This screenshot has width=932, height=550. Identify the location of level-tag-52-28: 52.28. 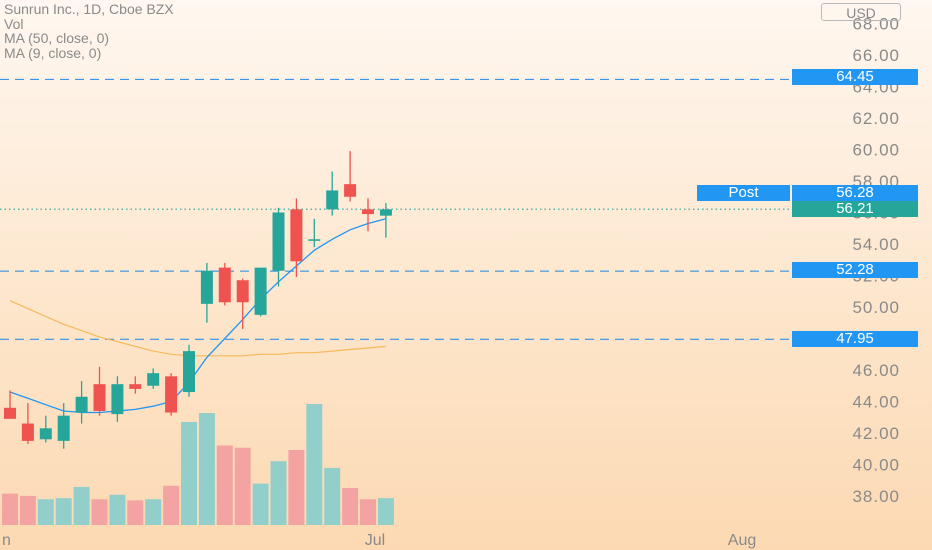
(855, 270).